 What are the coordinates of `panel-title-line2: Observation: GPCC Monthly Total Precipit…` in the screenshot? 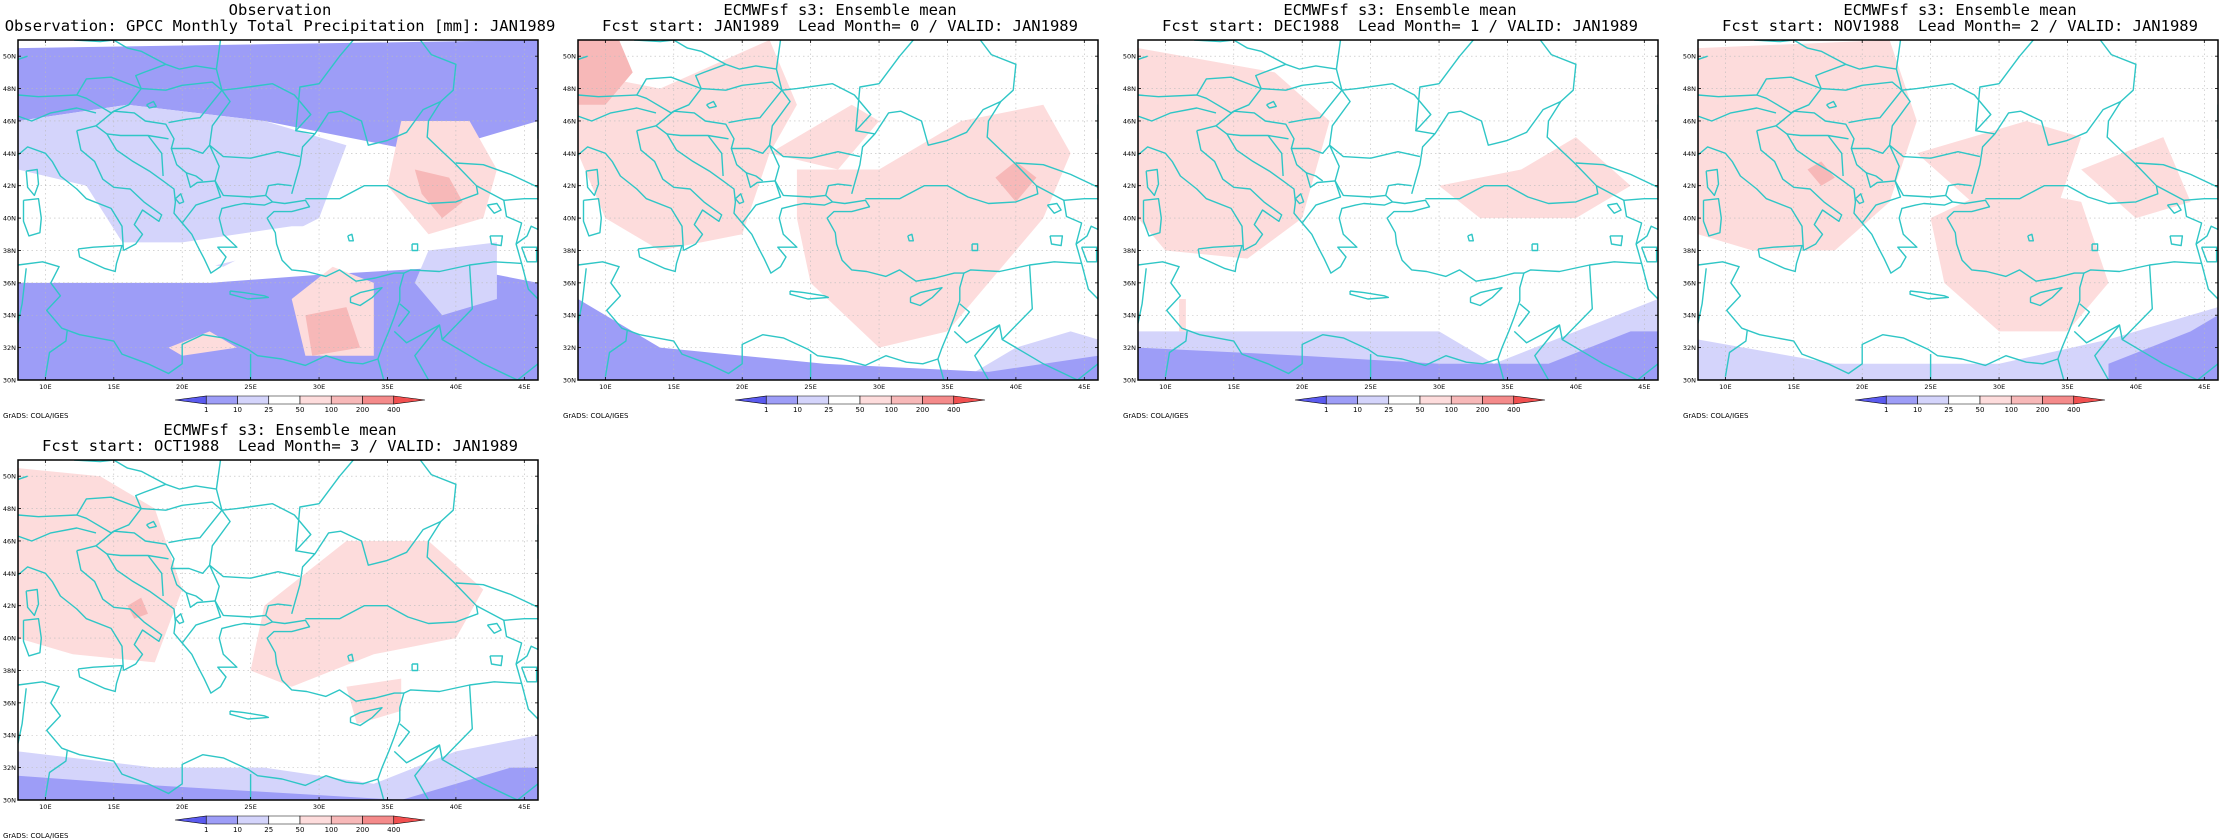 It's located at (280, 26).